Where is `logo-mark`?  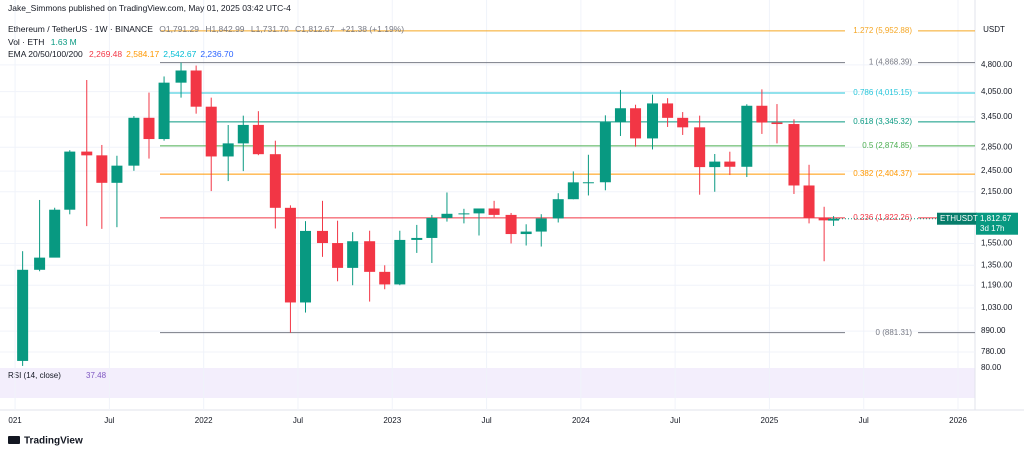 logo-mark is located at coordinates (14, 440).